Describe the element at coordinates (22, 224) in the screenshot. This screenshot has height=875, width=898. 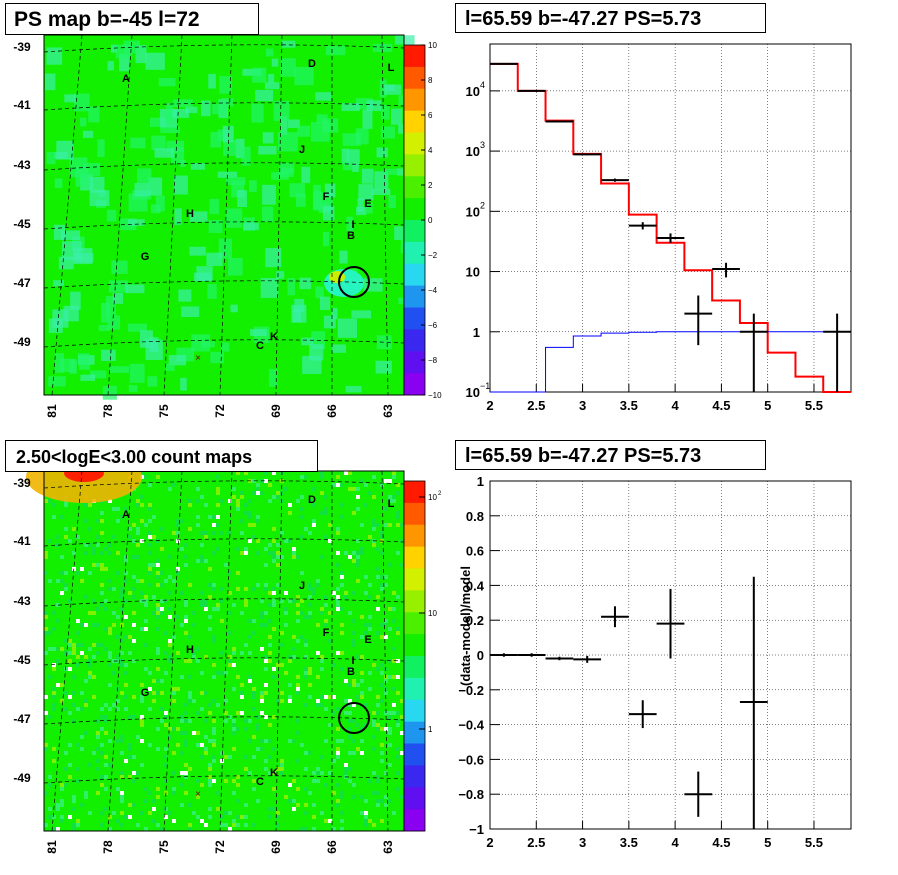
I see `lat-tick-label: -45` at that location.